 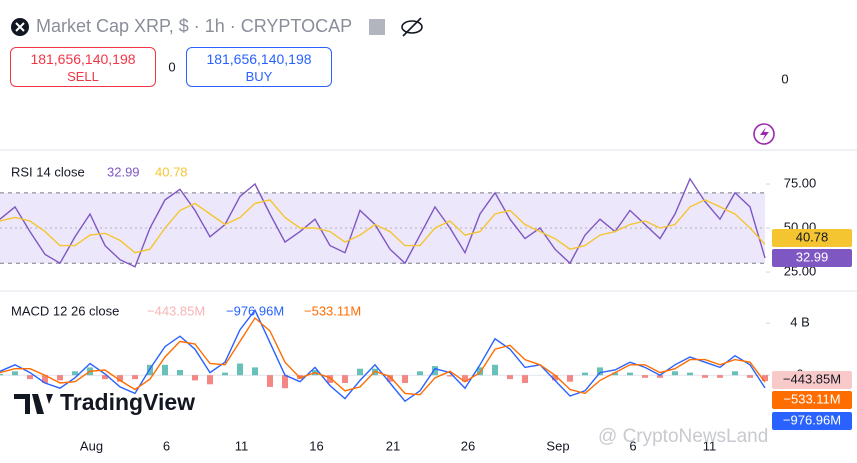 What do you see at coordinates (393, 445) in the screenshot?
I see `x-tick-label: 21` at bounding box center [393, 445].